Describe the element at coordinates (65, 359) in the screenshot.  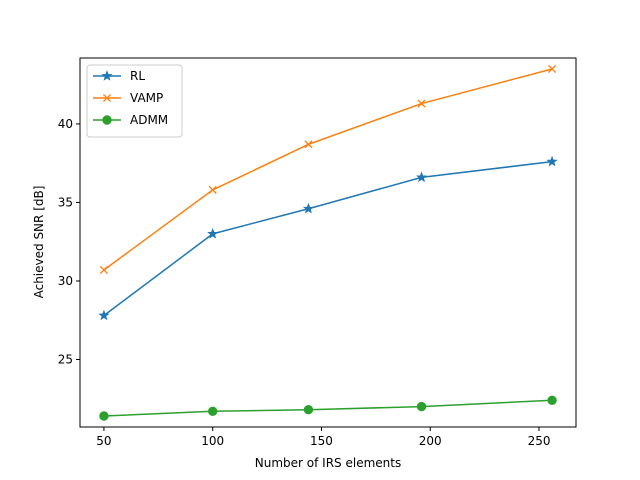
I see `y-tick-label: 25` at that location.